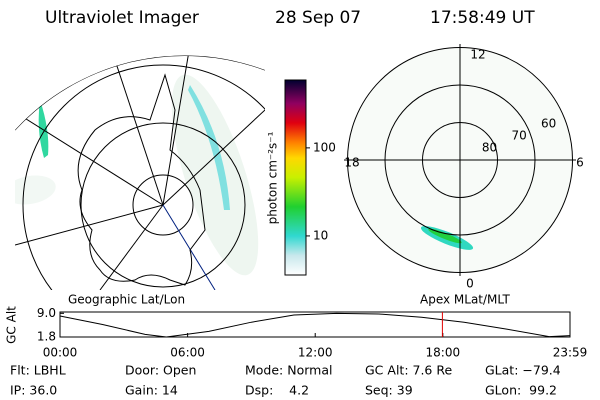 The height and width of the screenshot is (400, 600). What do you see at coordinates (477, 55) in the screenshot?
I see `mlt-label: 12` at bounding box center [477, 55].